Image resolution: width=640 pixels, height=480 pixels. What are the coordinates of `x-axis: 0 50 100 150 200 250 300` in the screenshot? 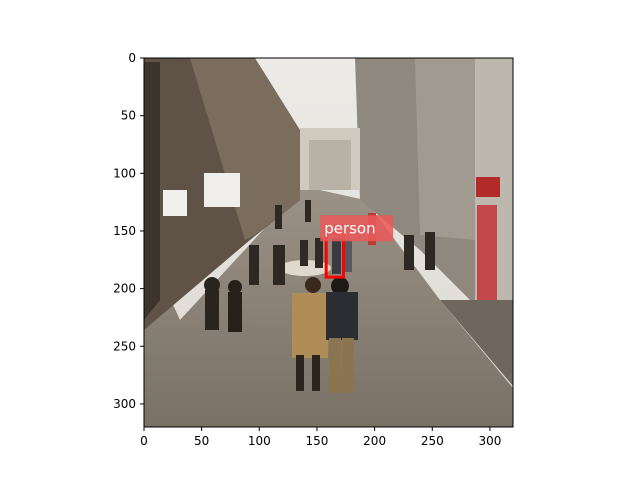 It's located at (320, 437).